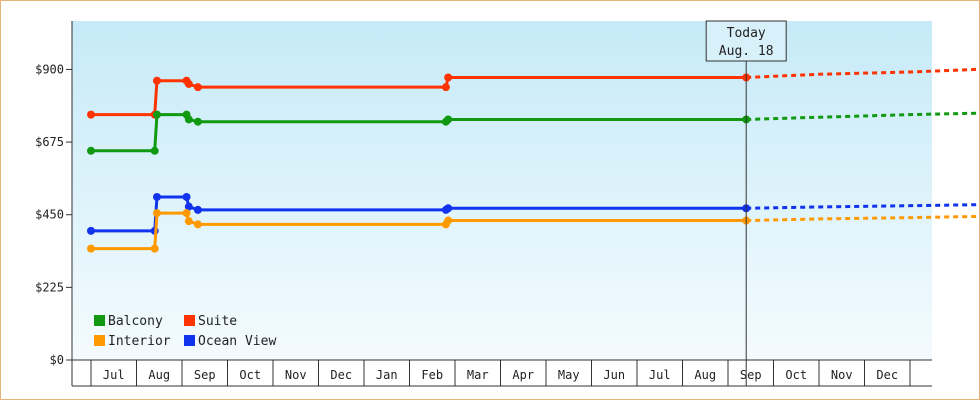 This screenshot has height=401, width=980. What do you see at coordinates (49, 69) in the screenshot?
I see `y-tick-label: $900` at bounding box center [49, 69].